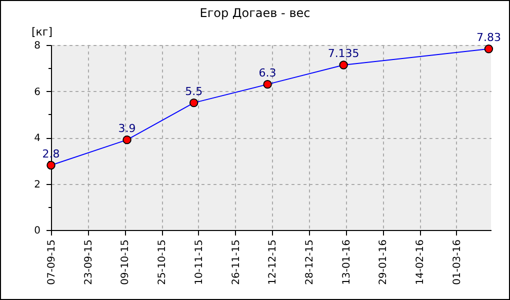 This screenshot has width=510, height=300. What do you see at coordinates (52, 262) in the screenshot?
I see `x-tick-label: 07-09-15` at bounding box center [52, 262].